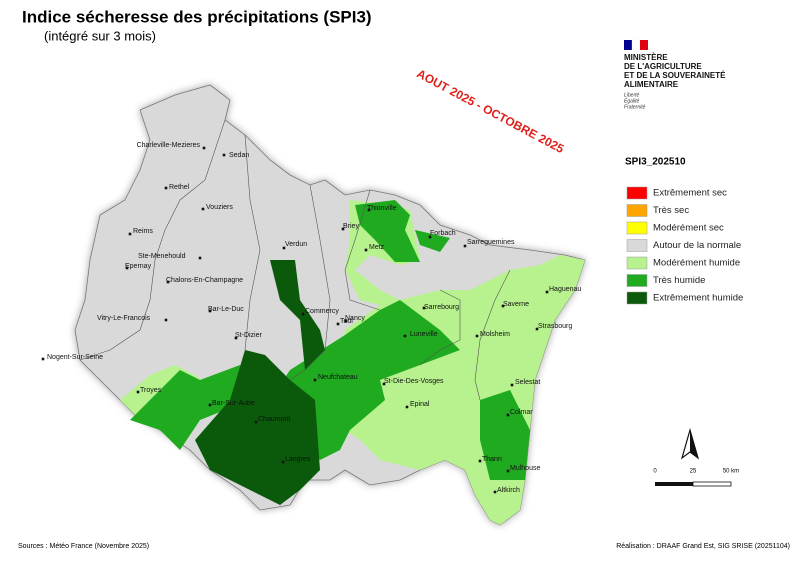 Image resolution: width=800 pixels, height=566 pixels. Describe the element at coordinates (179, 187) in the screenshot. I see `city-label: Rethel` at that location.